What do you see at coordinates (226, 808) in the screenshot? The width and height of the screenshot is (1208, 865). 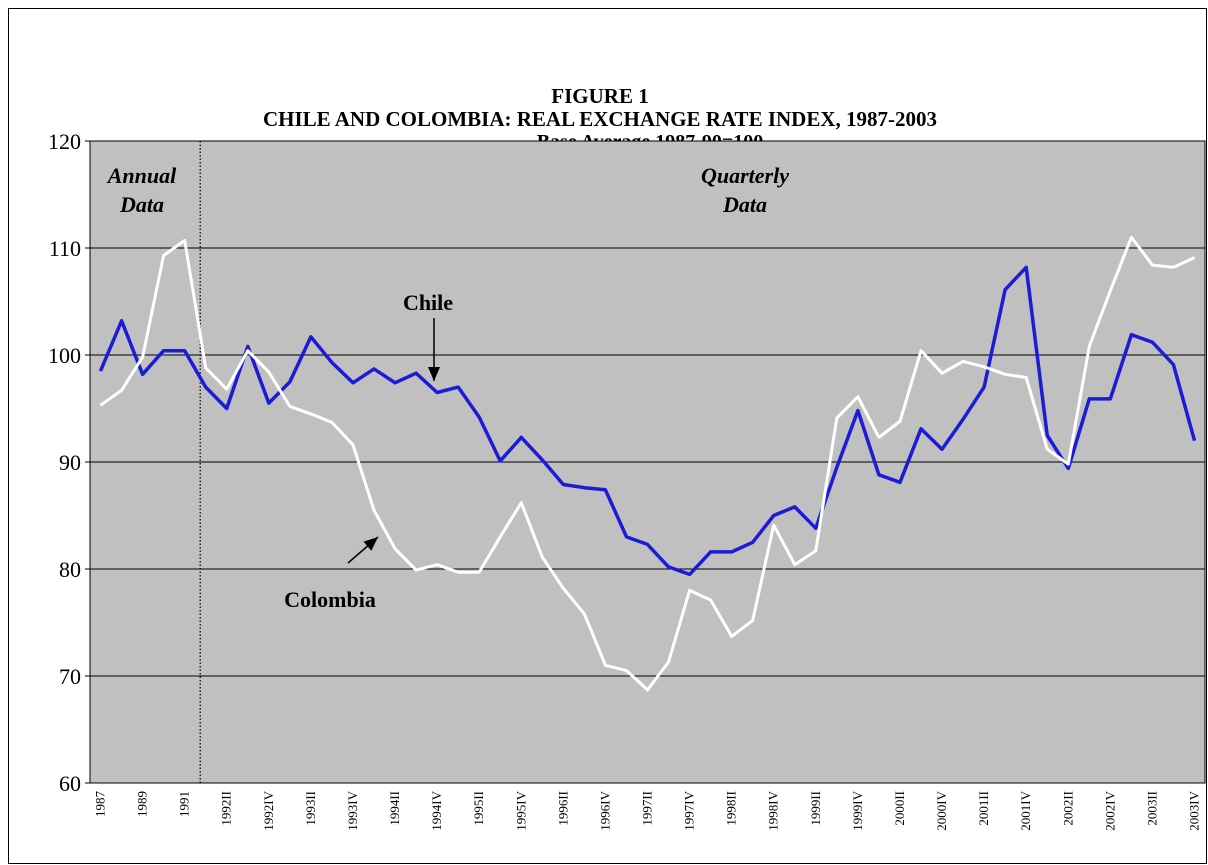 I see `x-tick-label: 1992II` at bounding box center [226, 808].